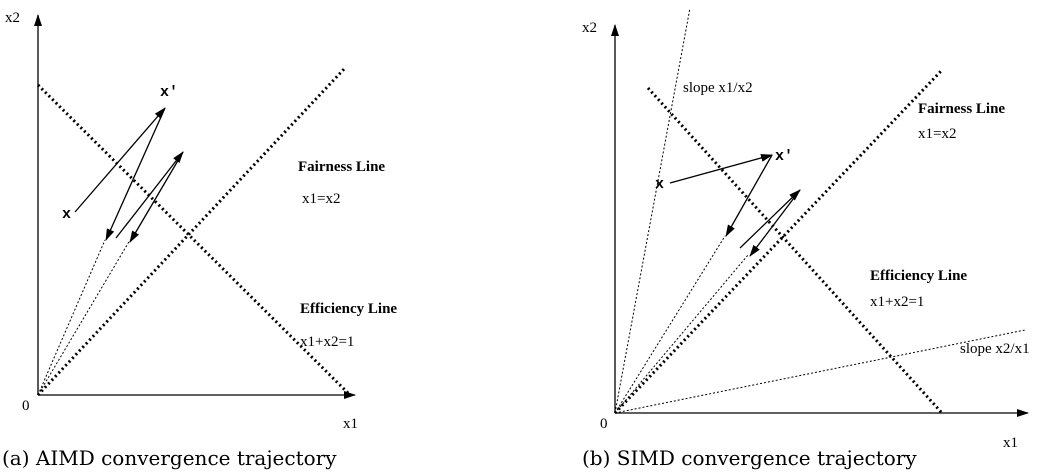  I want to click on caption: (a) AIMD convergence trajectory, so click(169, 458).